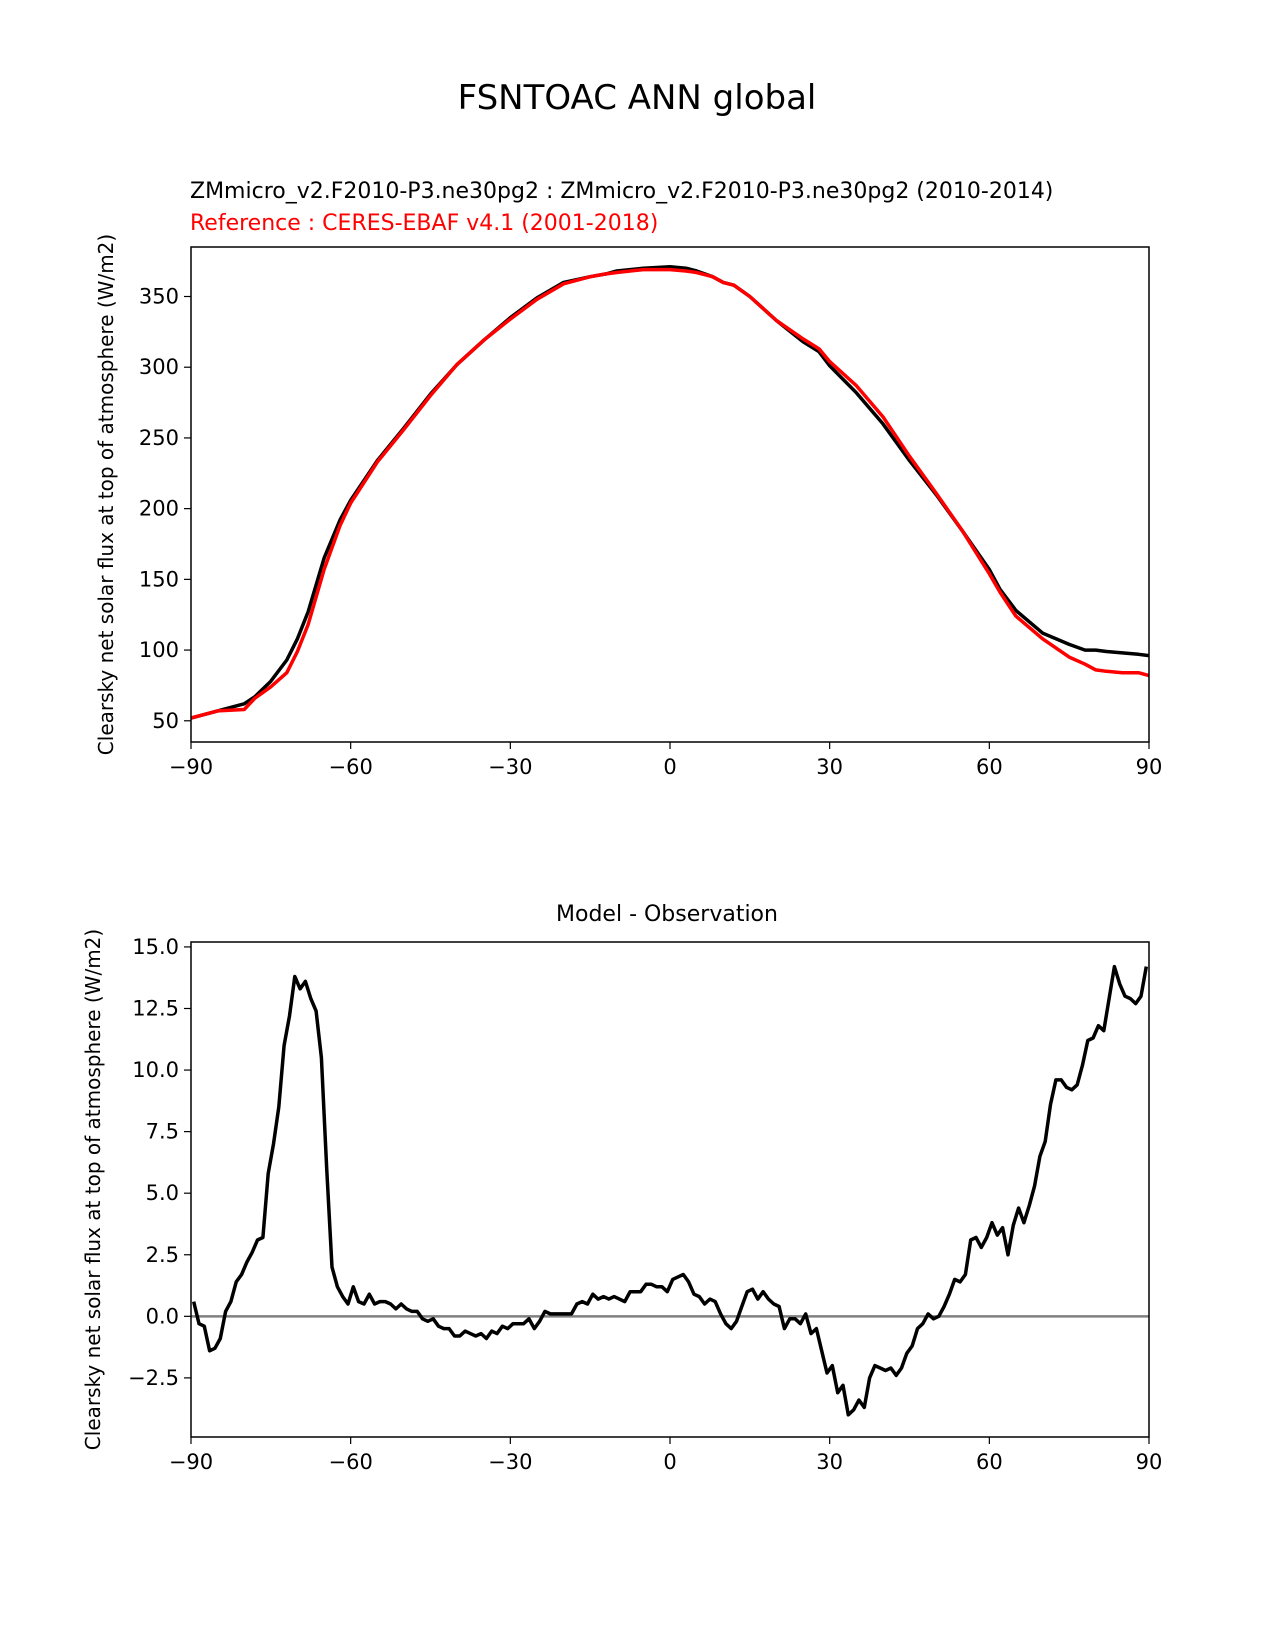 Image resolution: width=1275 pixels, height=1650 pixels. I want to click on y-tick-label: 12.5, so click(155, 1008).